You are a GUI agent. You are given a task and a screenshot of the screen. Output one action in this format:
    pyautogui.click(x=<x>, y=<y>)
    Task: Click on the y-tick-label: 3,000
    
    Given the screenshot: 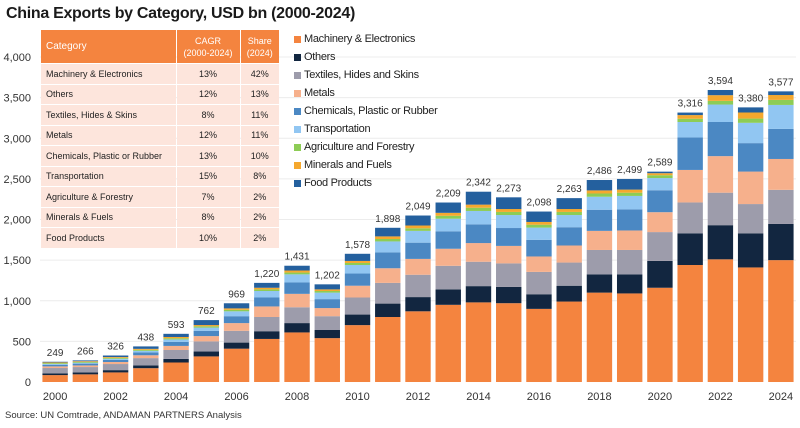 What is the action you would take?
    pyautogui.click(x=17, y=139)
    